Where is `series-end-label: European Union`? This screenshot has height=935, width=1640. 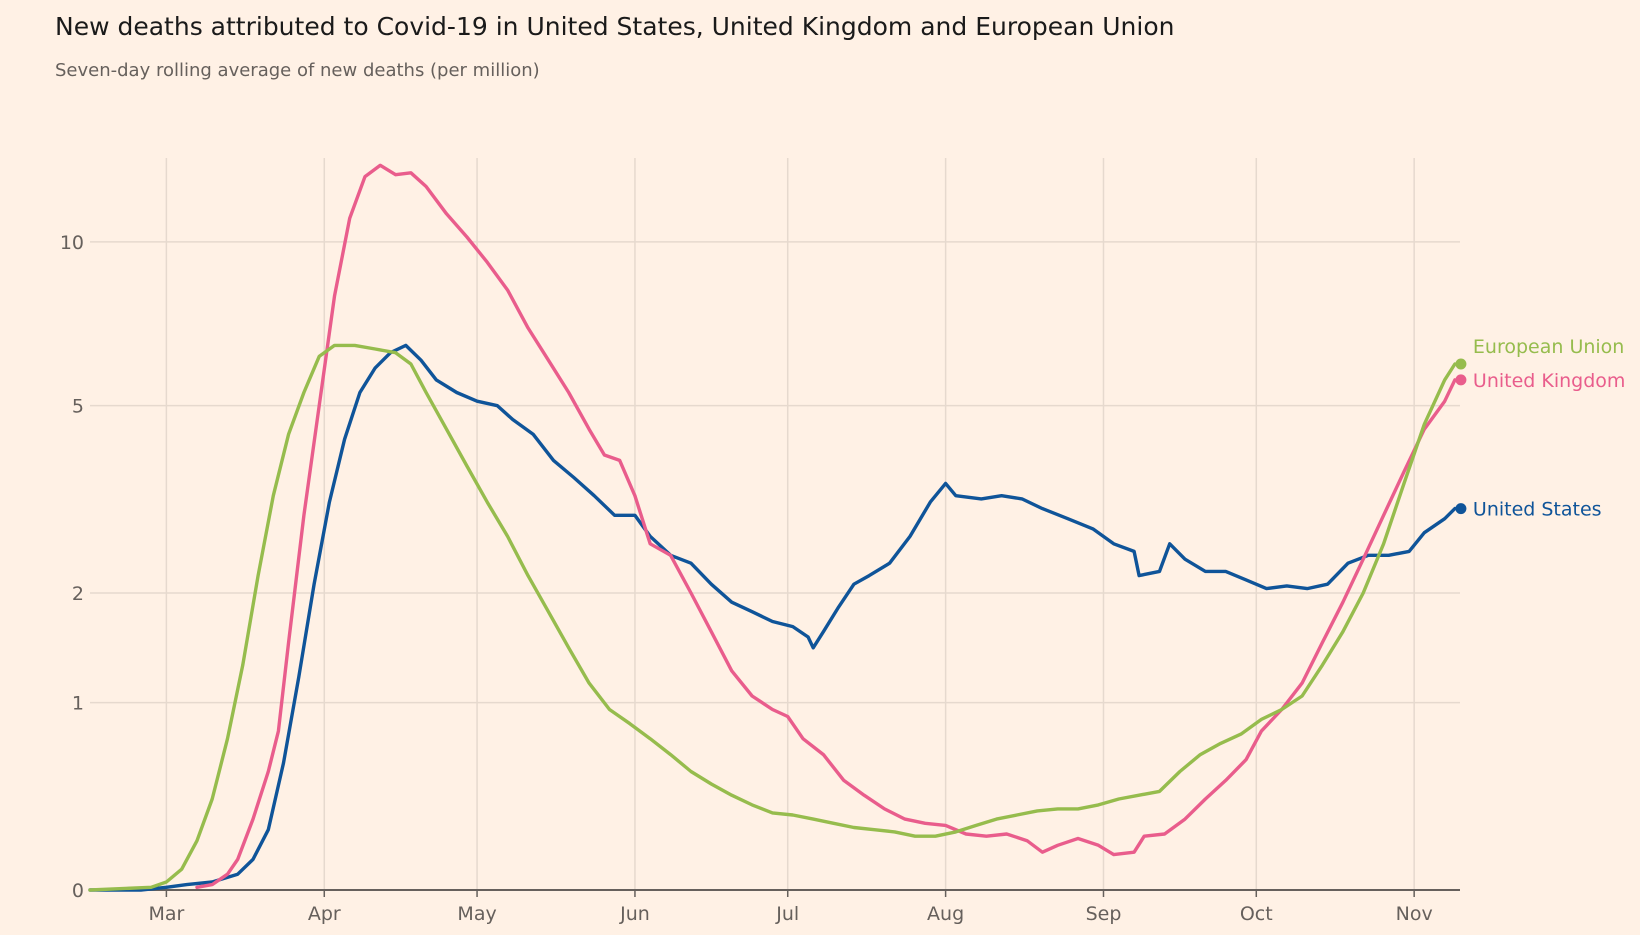 series-end-label: European Union is located at coordinates (1548, 347).